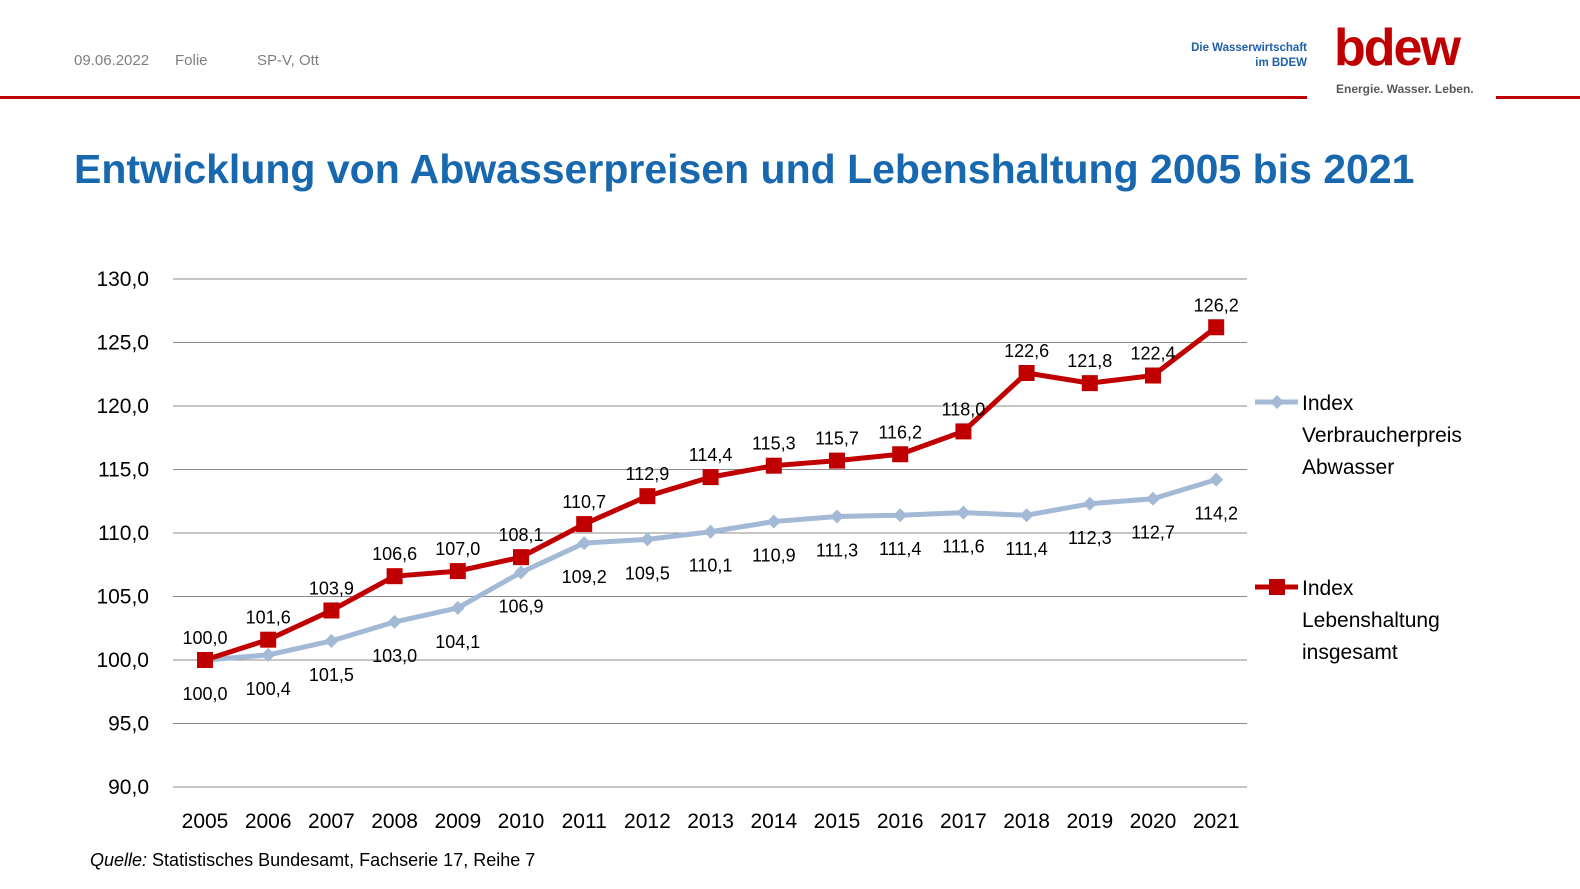 The width and height of the screenshot is (1580, 889). I want to click on data-label-lebenshaltung: 112,9, so click(648, 474).